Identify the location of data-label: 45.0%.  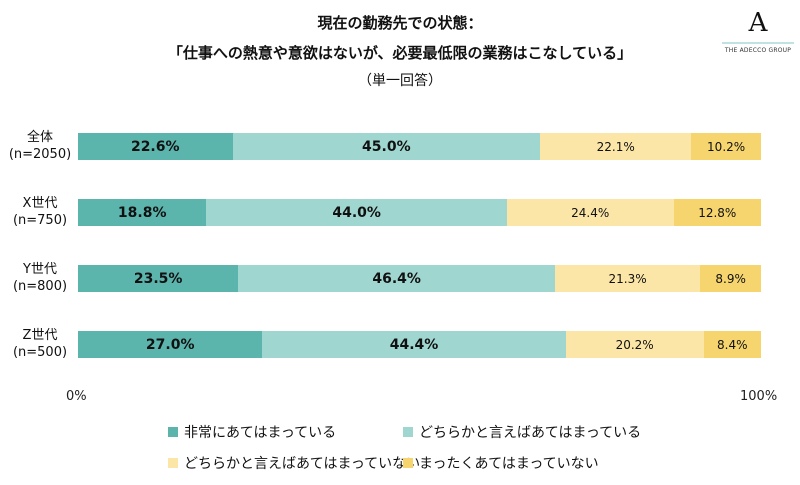
(386, 146).